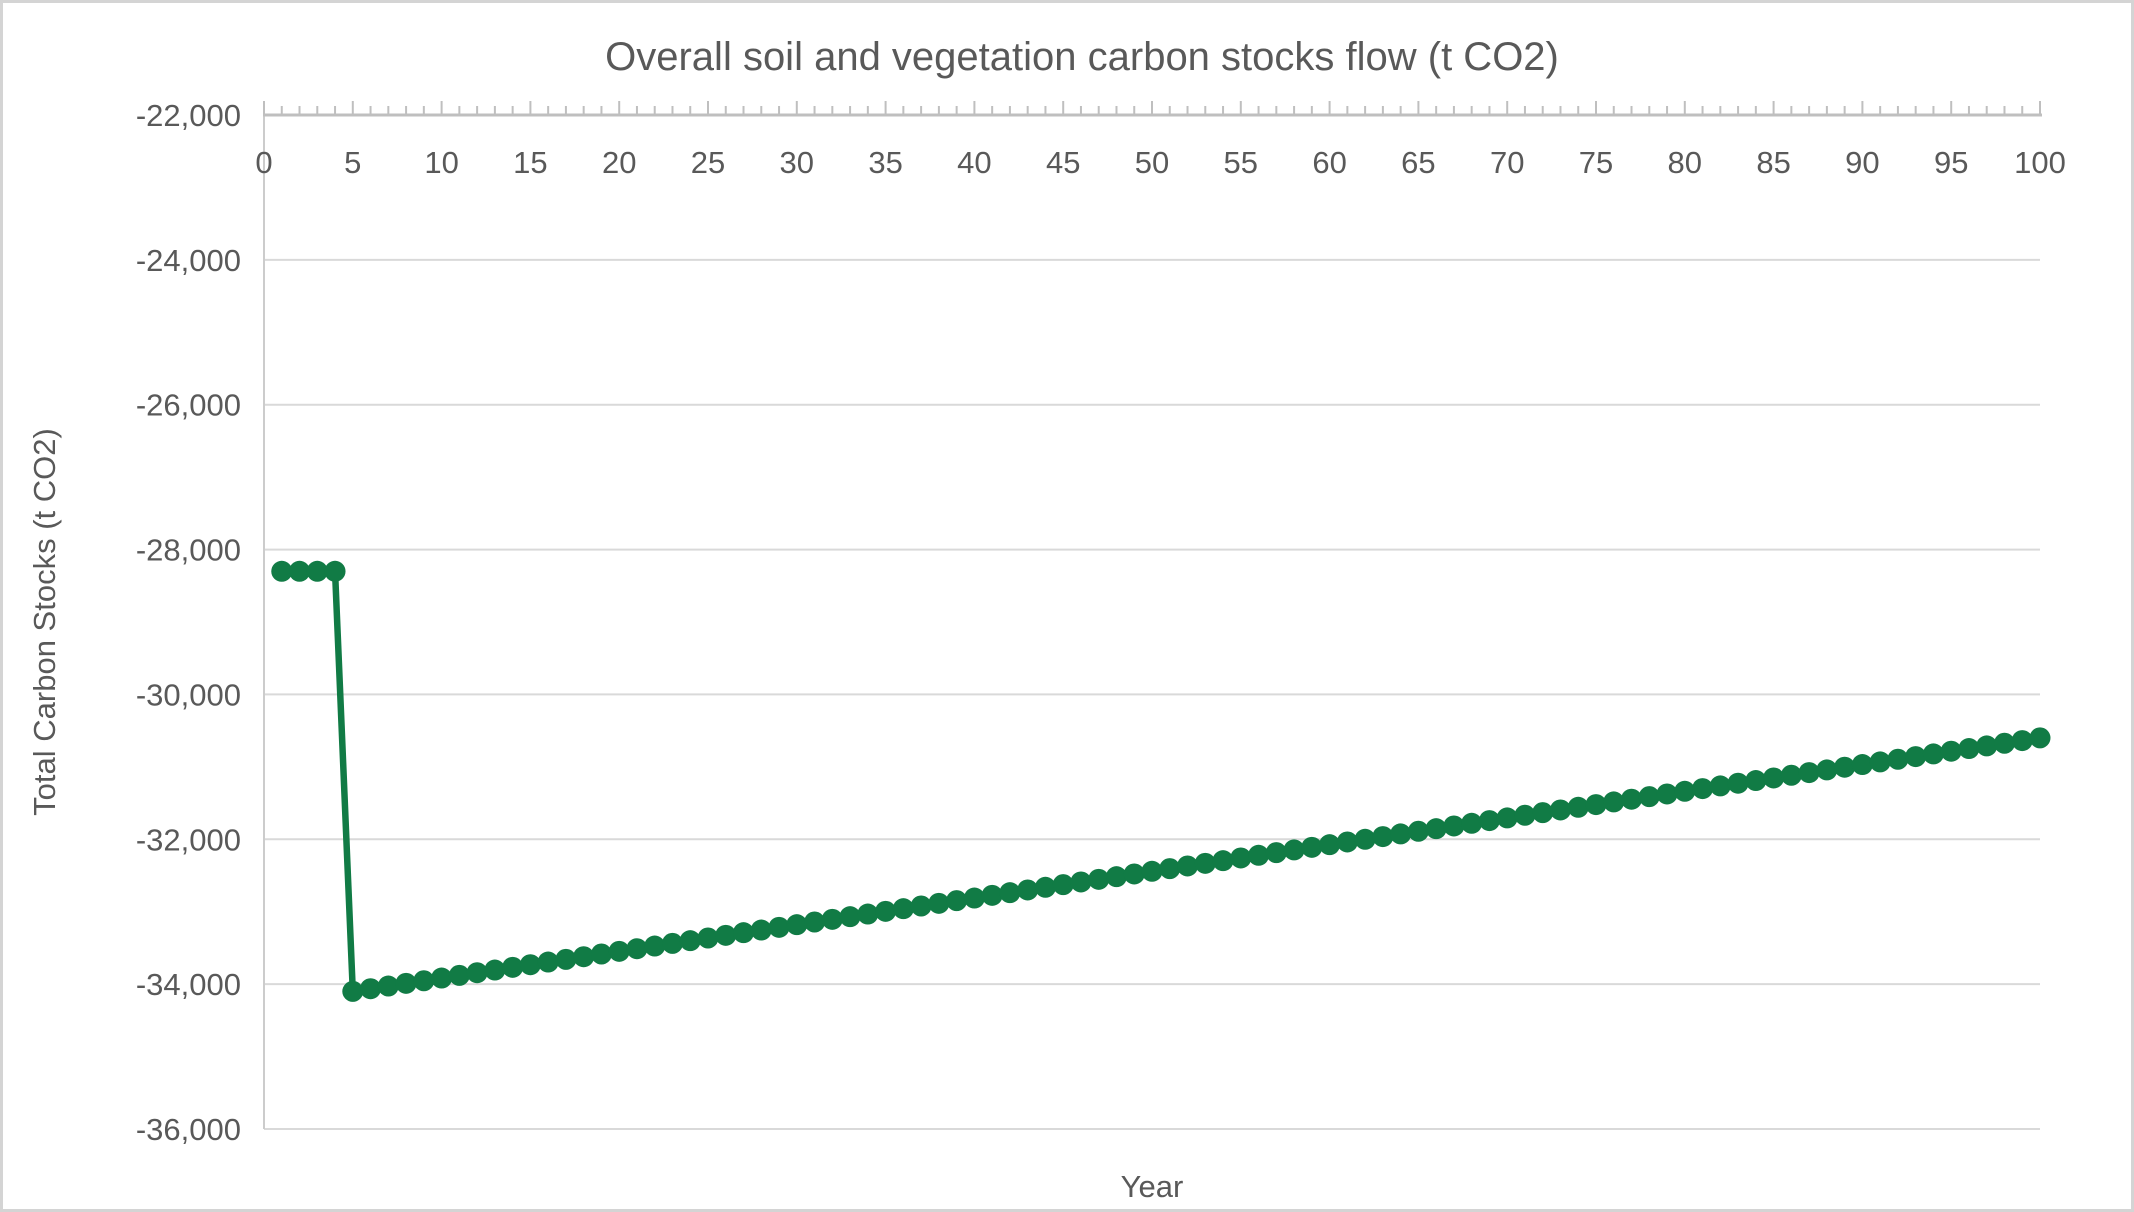 The height and width of the screenshot is (1212, 2134). What do you see at coordinates (974, 162) in the screenshot?
I see `x-tick-label: 40` at bounding box center [974, 162].